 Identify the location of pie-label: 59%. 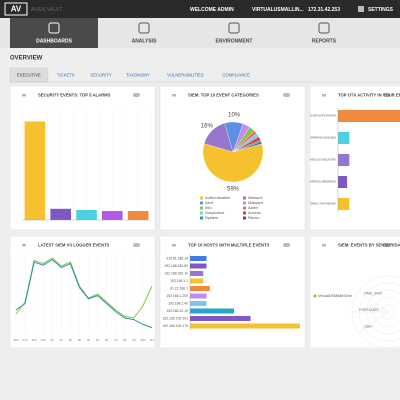
(233, 190).